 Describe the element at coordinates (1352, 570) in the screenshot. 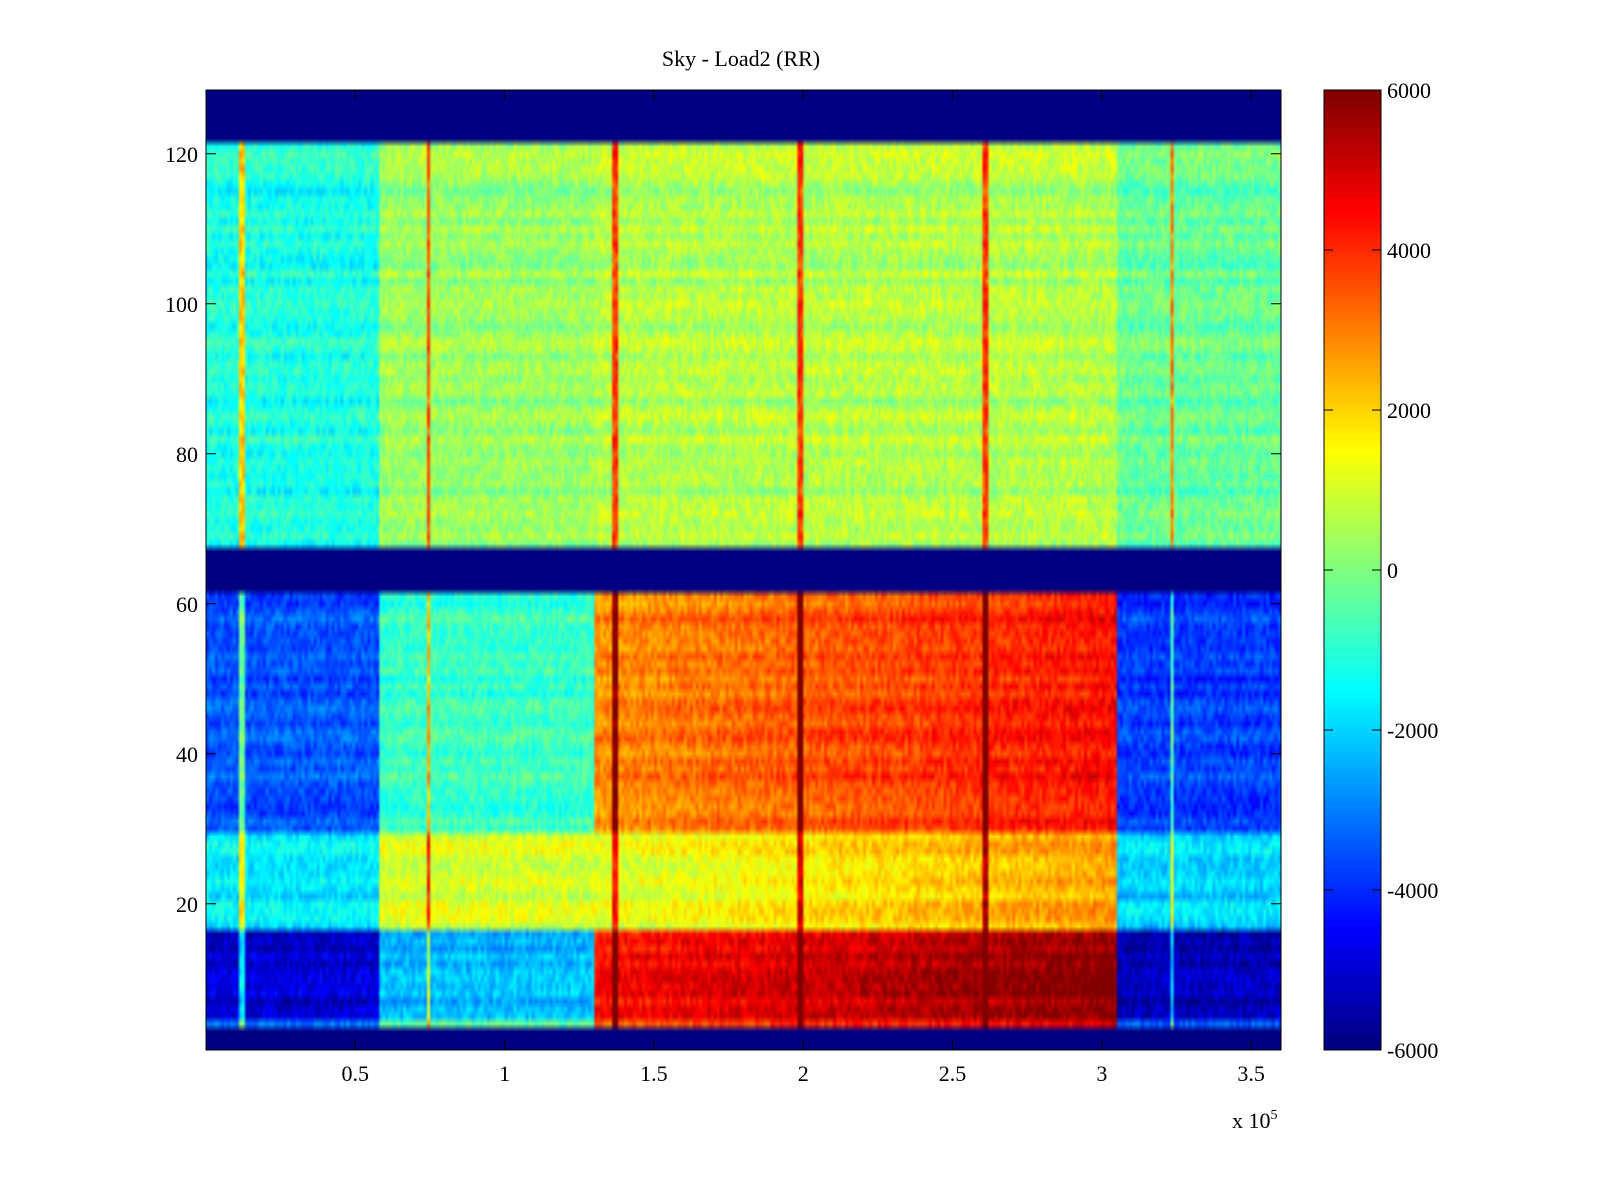

I see `colorbar-gradient` at that location.